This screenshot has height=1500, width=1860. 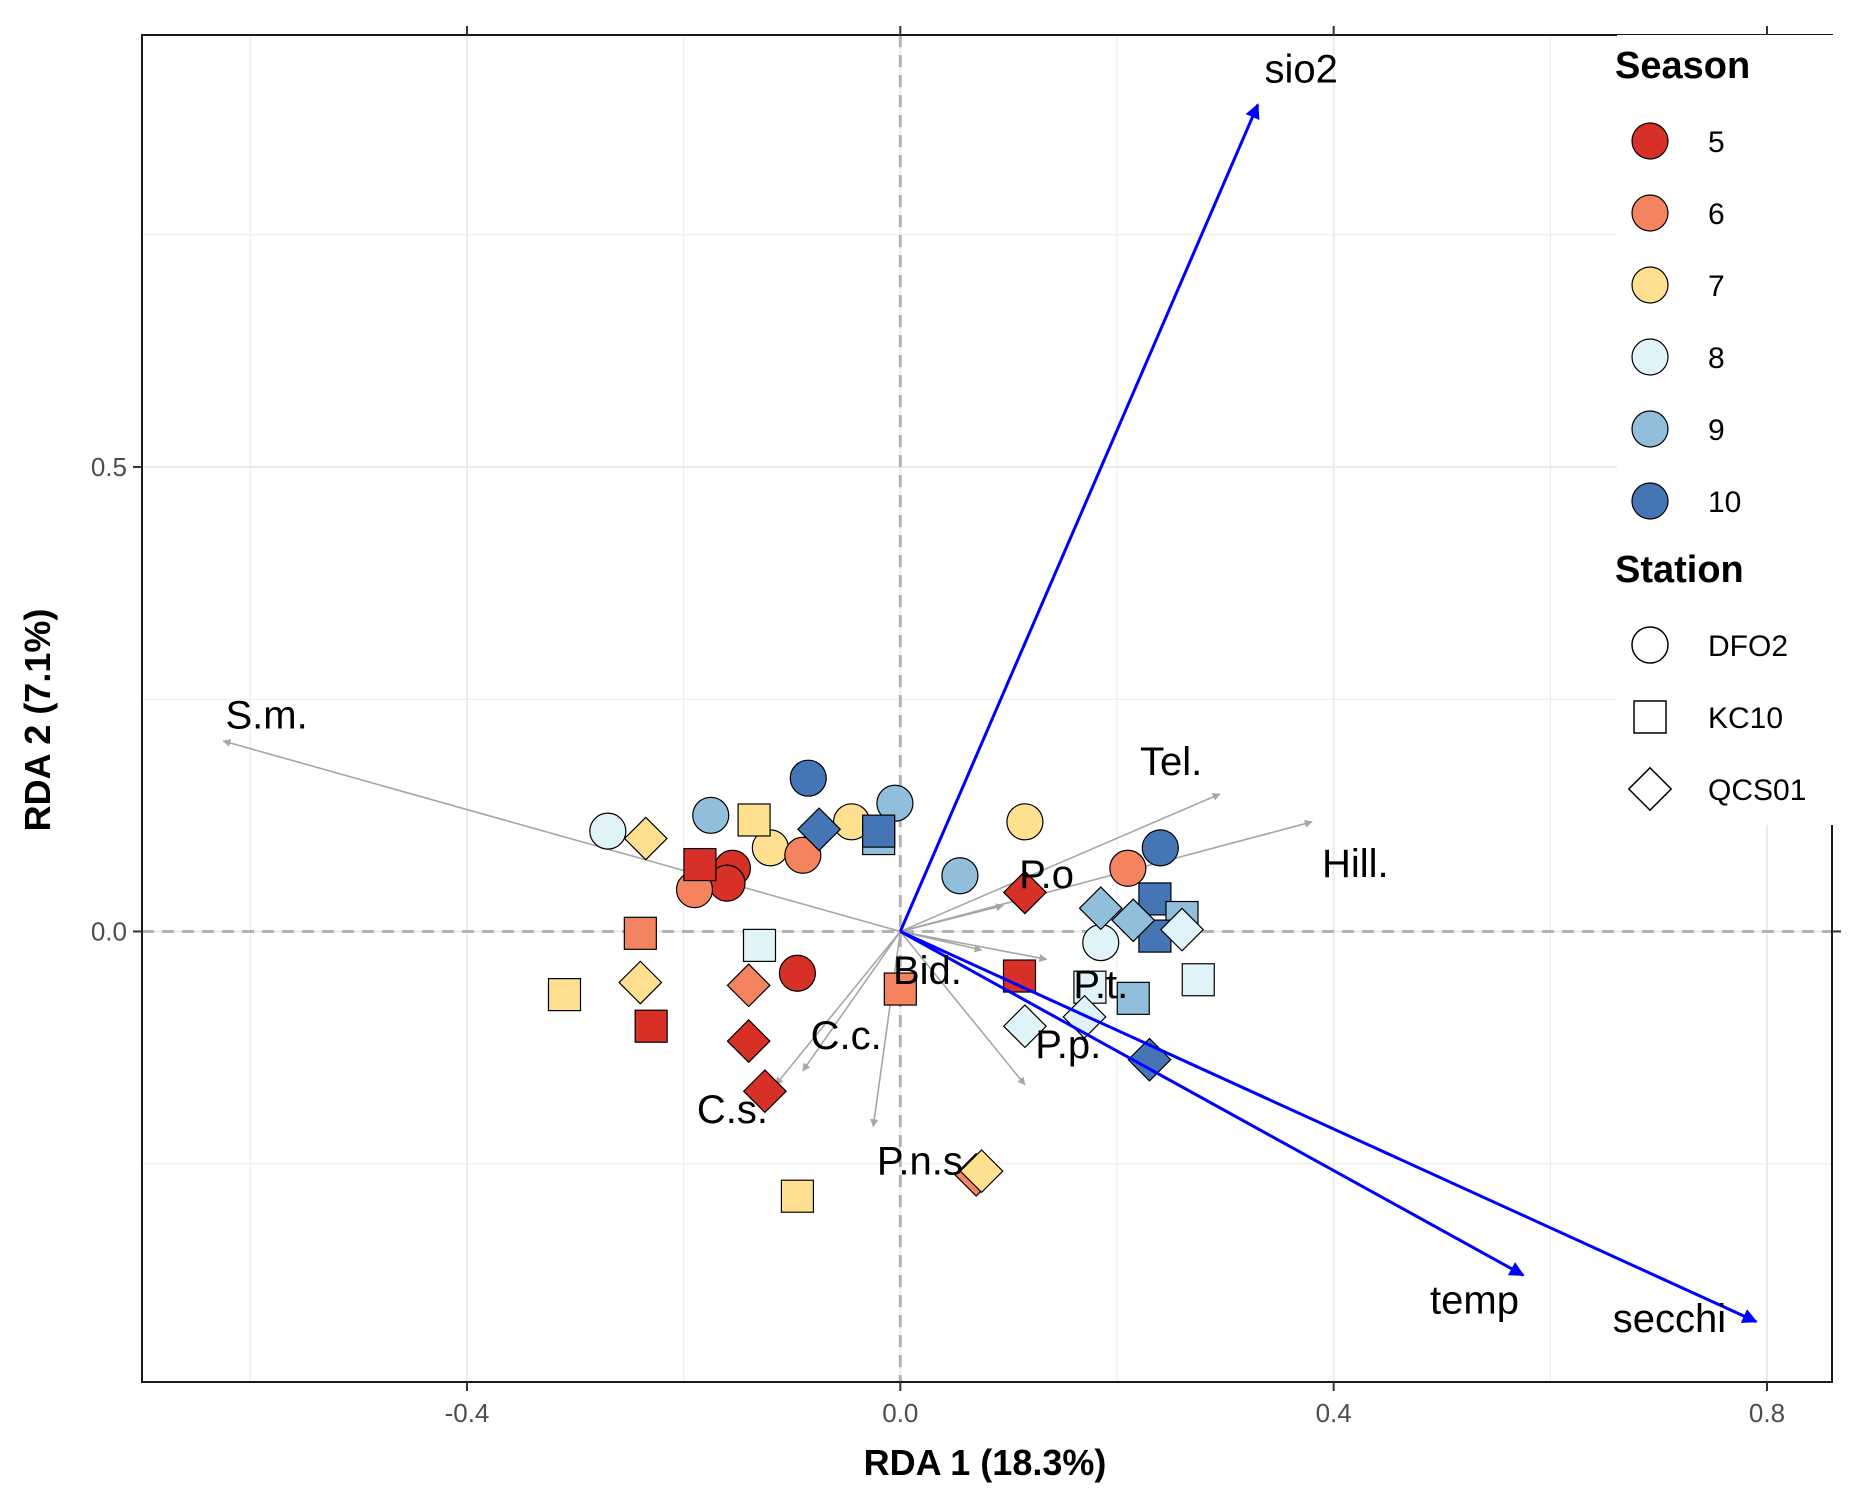 What do you see at coordinates (927, 971) in the screenshot?
I see `species-label: Bid.` at bounding box center [927, 971].